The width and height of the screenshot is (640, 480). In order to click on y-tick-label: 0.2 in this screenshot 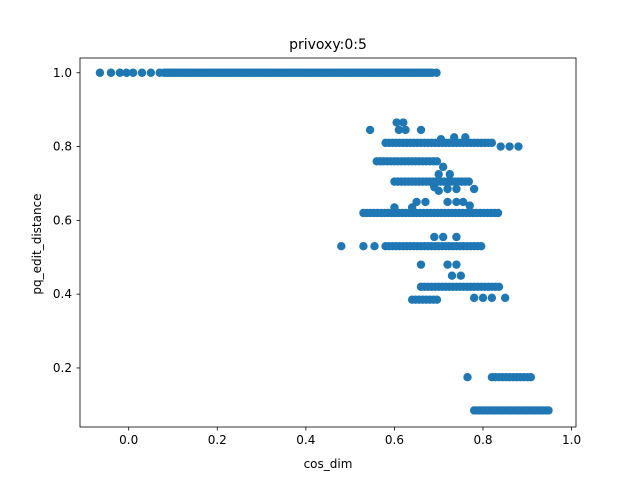, I will do `click(62, 368)`.